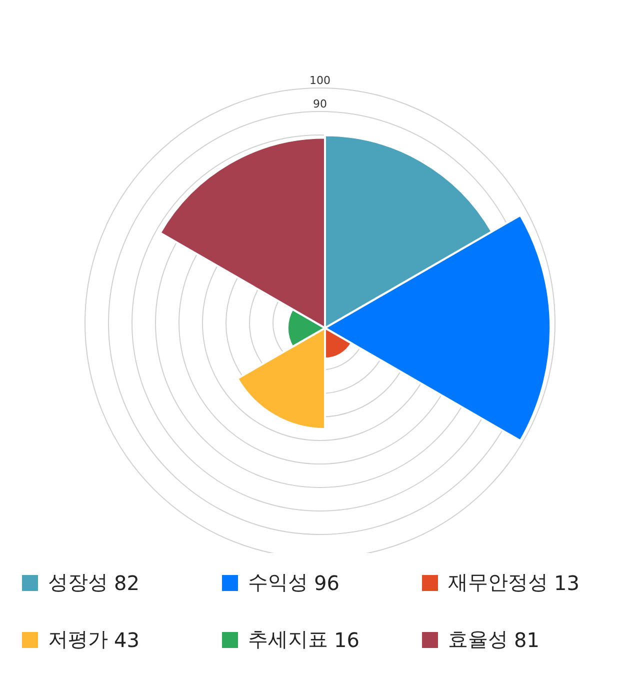 The image size is (640, 700). What do you see at coordinates (320, 104) in the screenshot?
I see `text: 90` at bounding box center [320, 104].